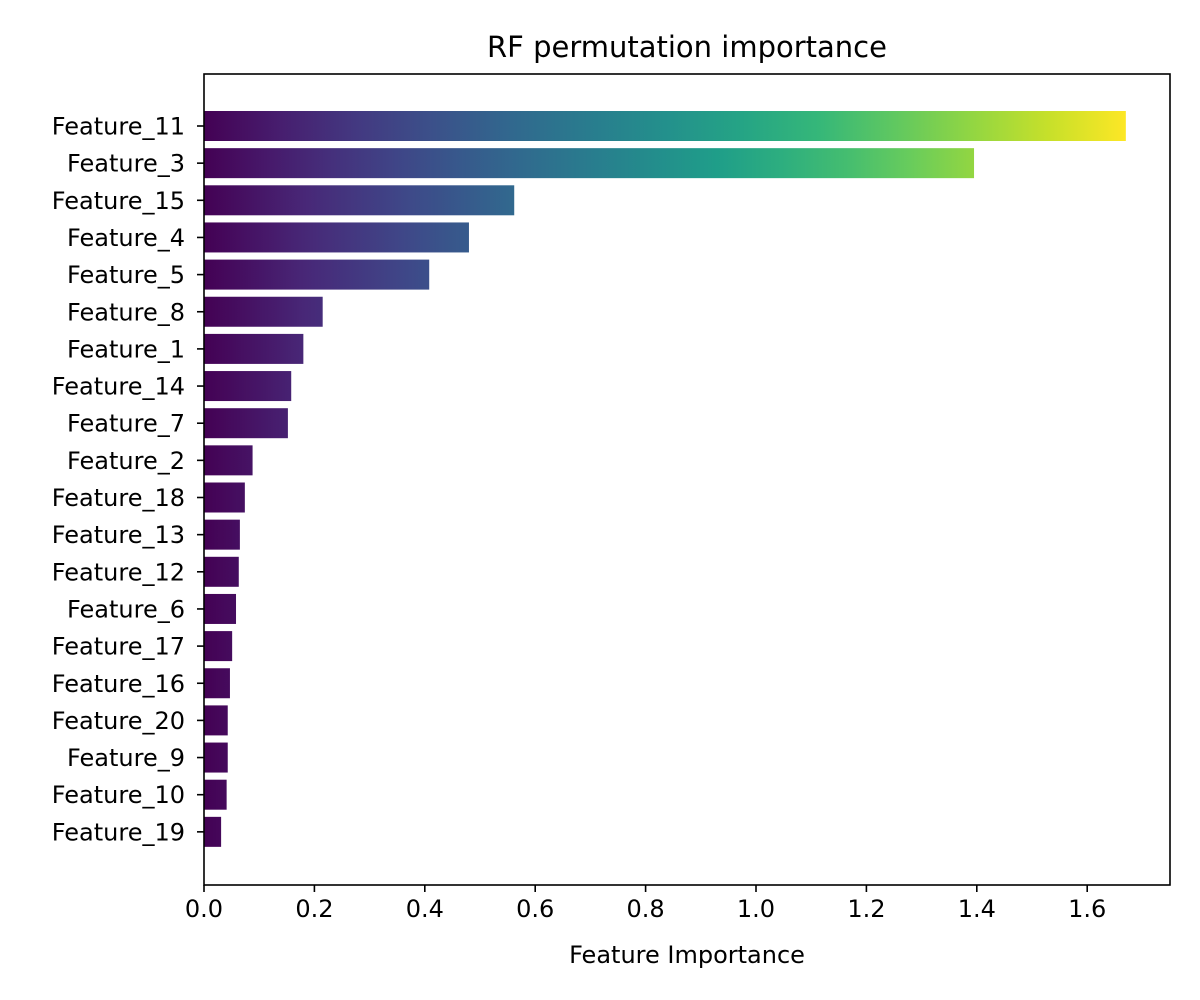 This screenshot has width=1200, height=1000. Describe the element at coordinates (204, 909) in the screenshot. I see `x-tick-label: 0.0` at that location.